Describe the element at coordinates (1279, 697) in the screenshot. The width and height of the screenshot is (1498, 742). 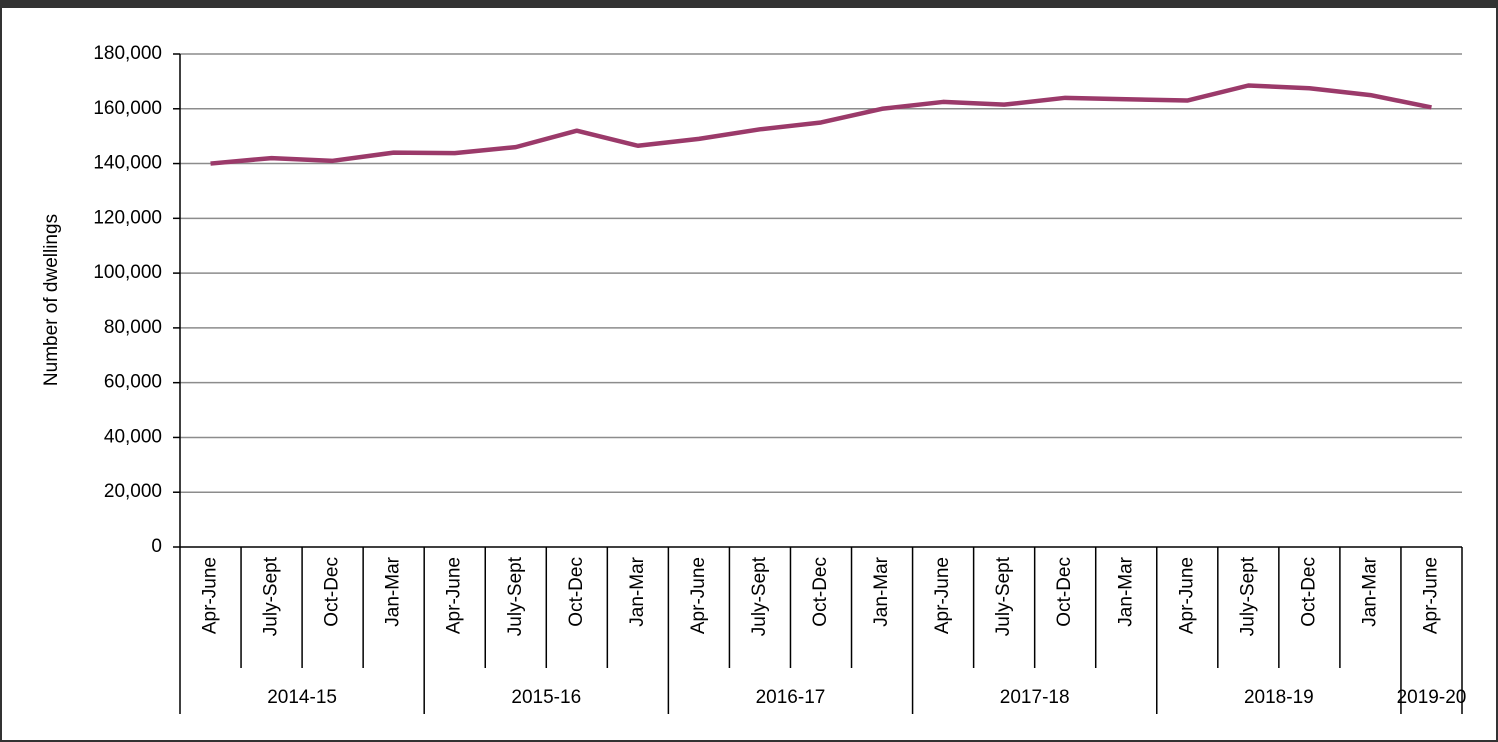
I see `group-label: 2018-19` at that location.